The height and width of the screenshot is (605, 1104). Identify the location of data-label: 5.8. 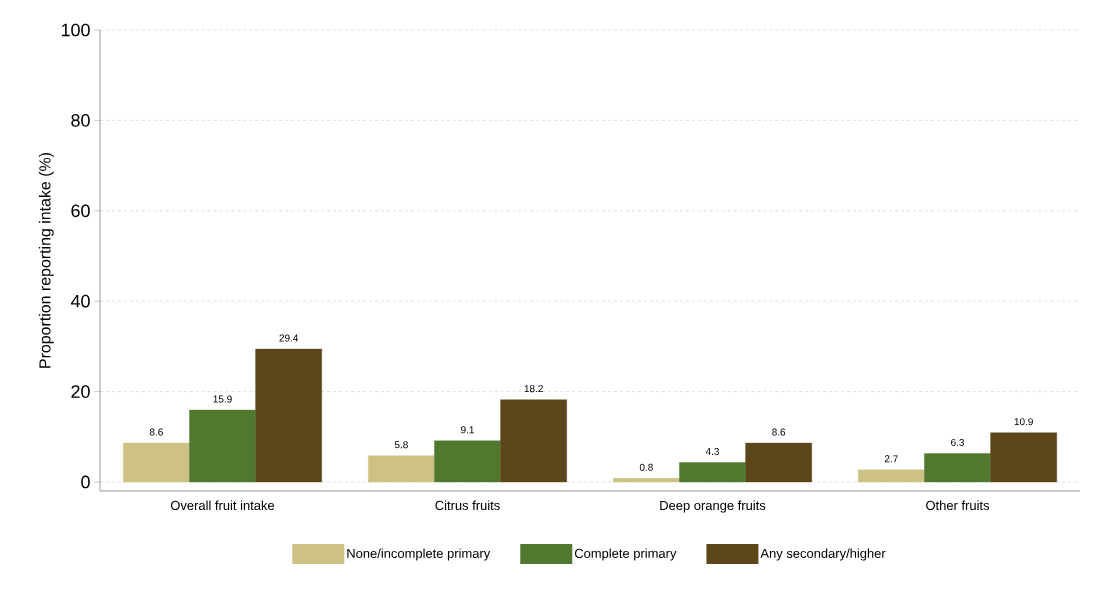
(401, 445).